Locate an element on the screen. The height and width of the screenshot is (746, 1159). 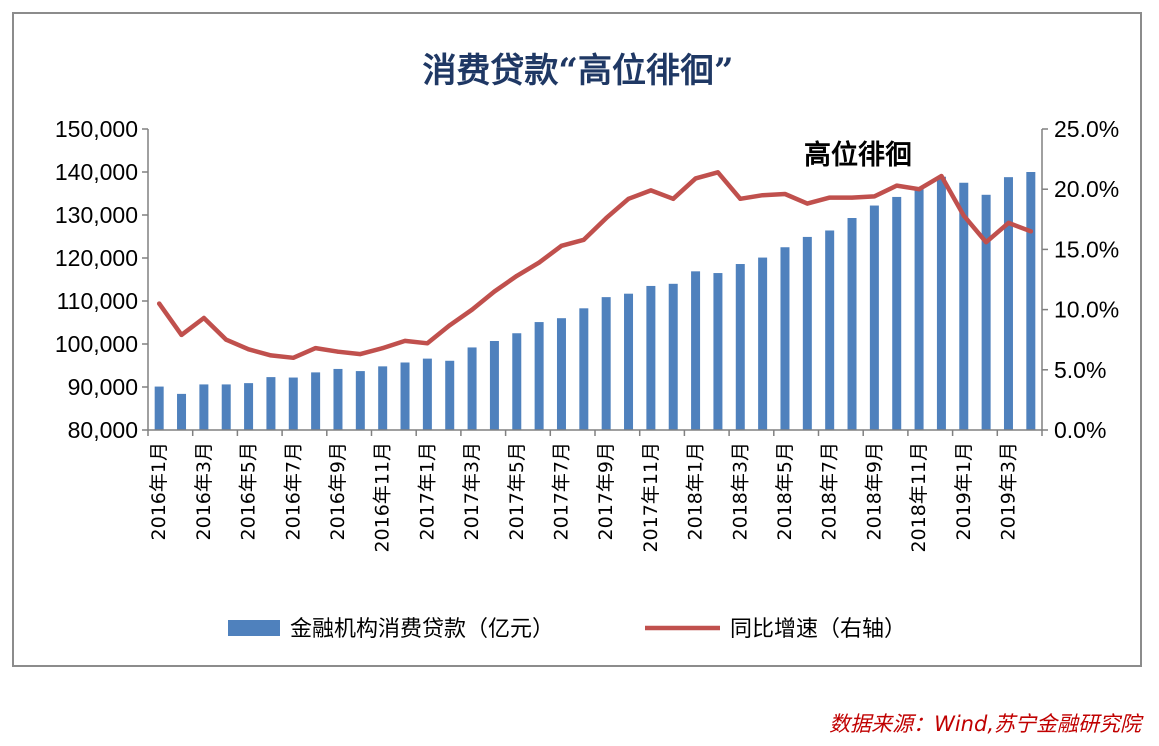
legend: 金融机构消费贷款（亿元） 同比增速（右轴） is located at coordinates (567, 629).